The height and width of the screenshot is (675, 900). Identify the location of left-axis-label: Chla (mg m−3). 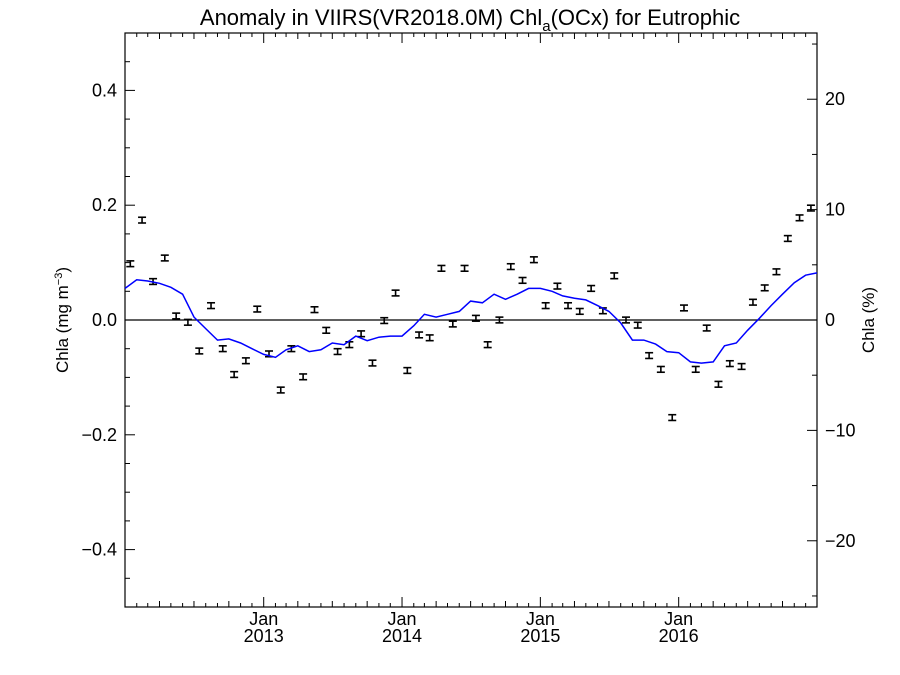
(62, 320).